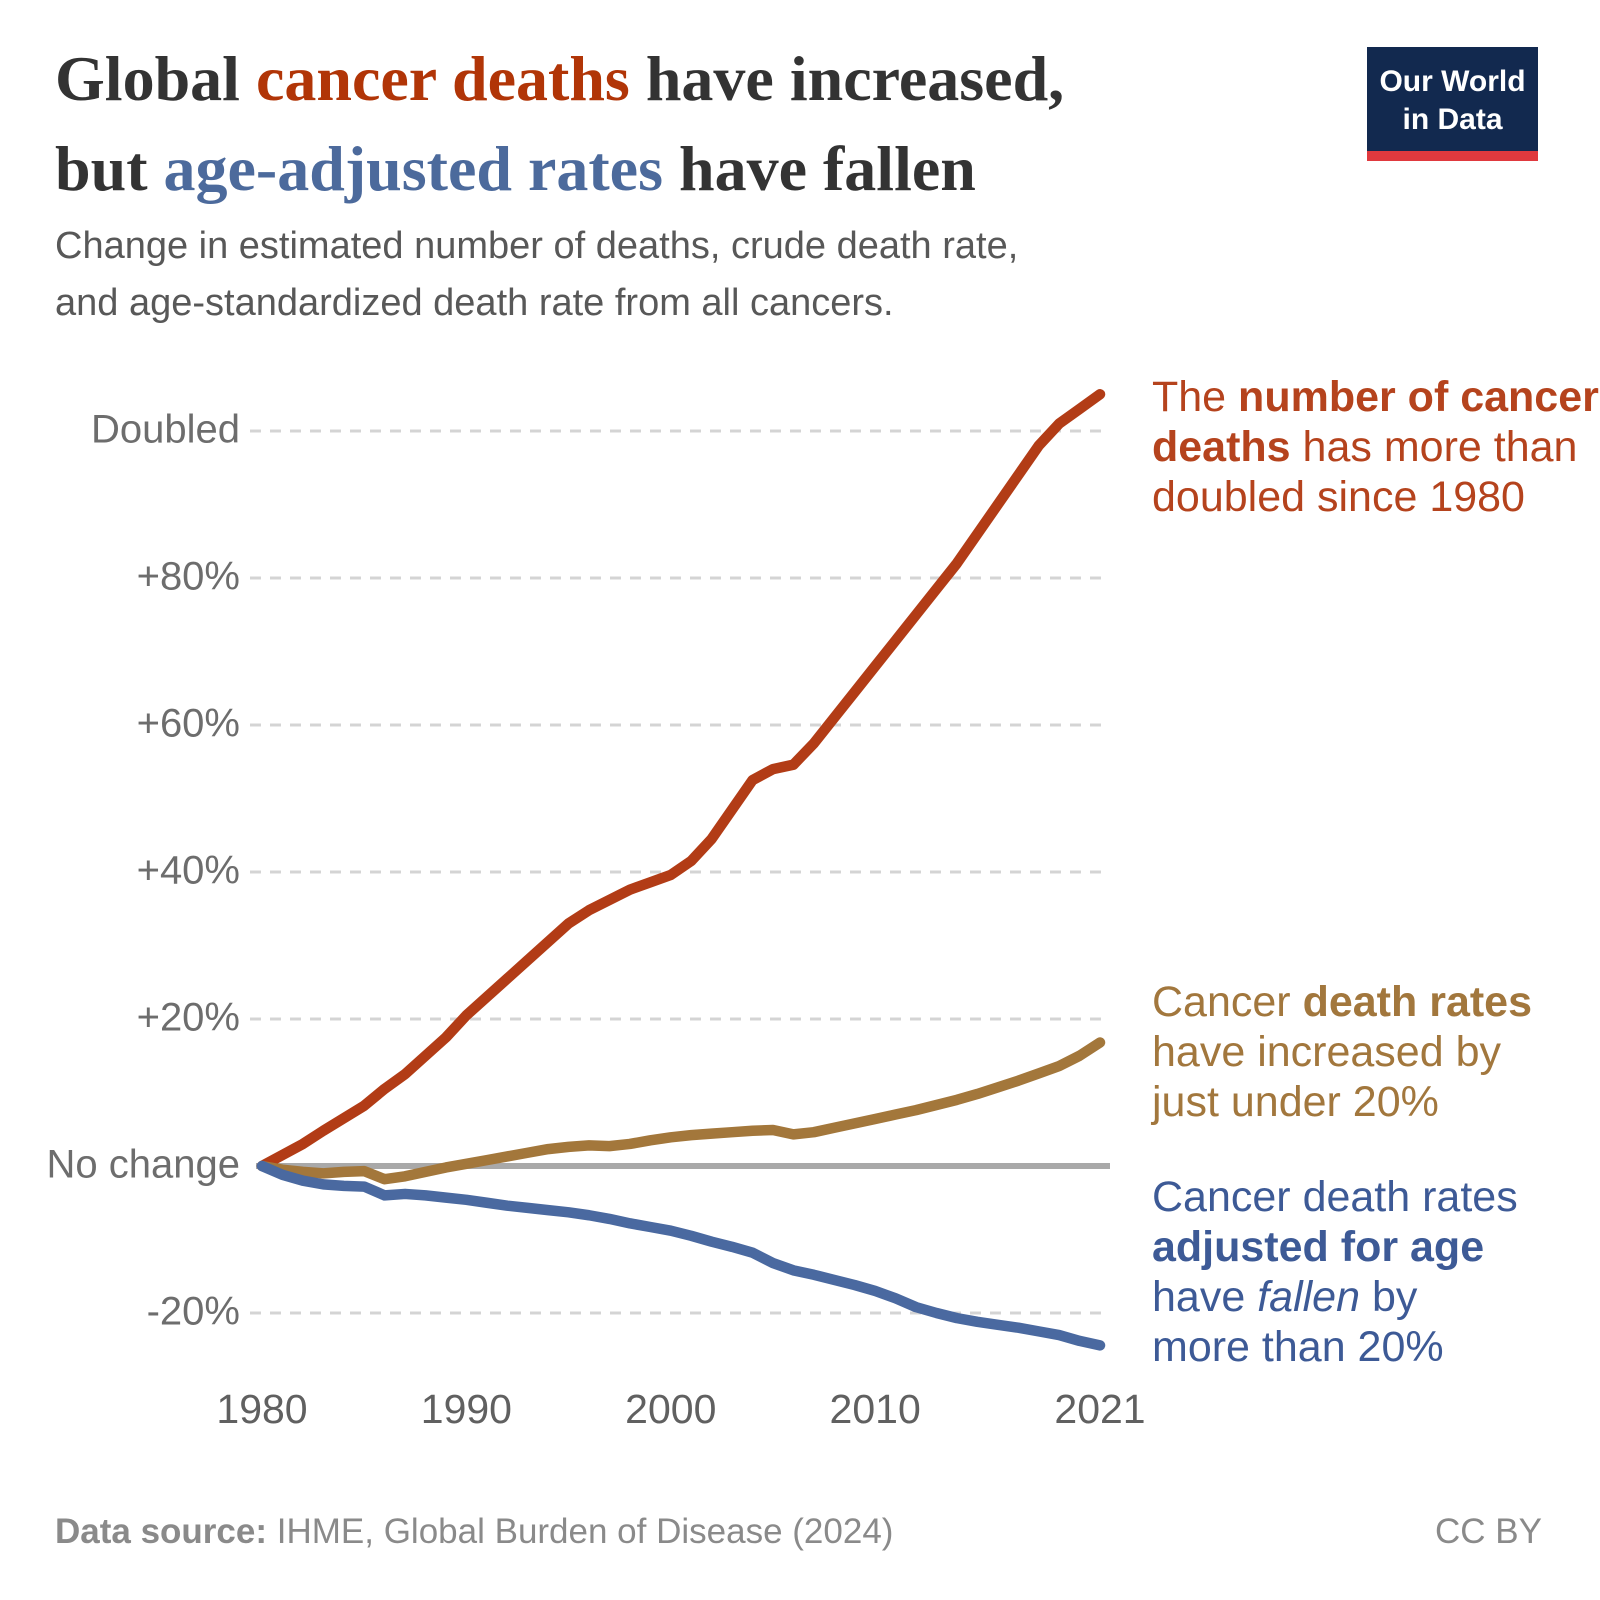 This screenshot has height=1600, width=1600. Describe the element at coordinates (262, 1409) in the screenshot. I see `x-axis-label: 1980` at that location.